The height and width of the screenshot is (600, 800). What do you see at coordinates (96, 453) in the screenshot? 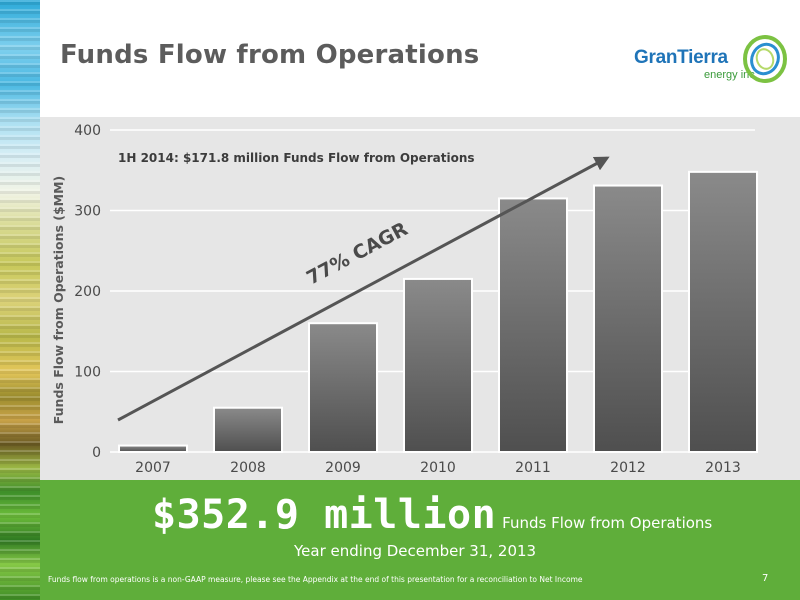
I see `y-tick-label: 0` at bounding box center [96, 453].